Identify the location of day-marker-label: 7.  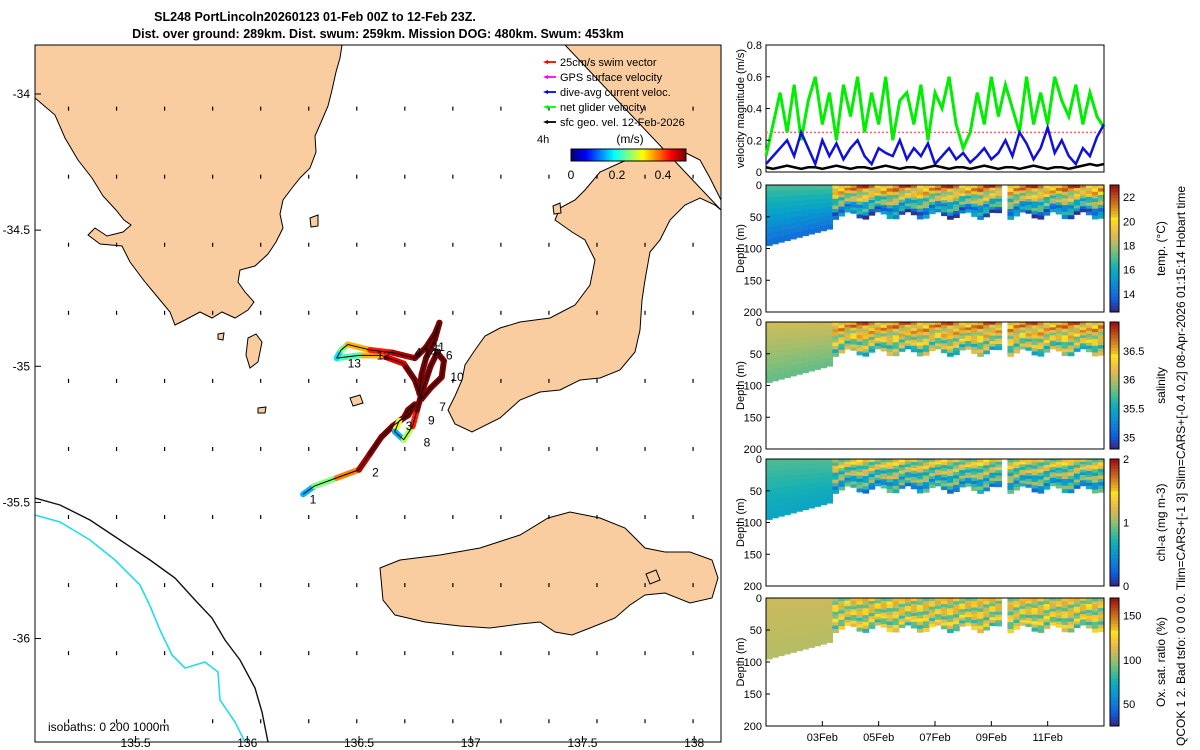
(442, 407).